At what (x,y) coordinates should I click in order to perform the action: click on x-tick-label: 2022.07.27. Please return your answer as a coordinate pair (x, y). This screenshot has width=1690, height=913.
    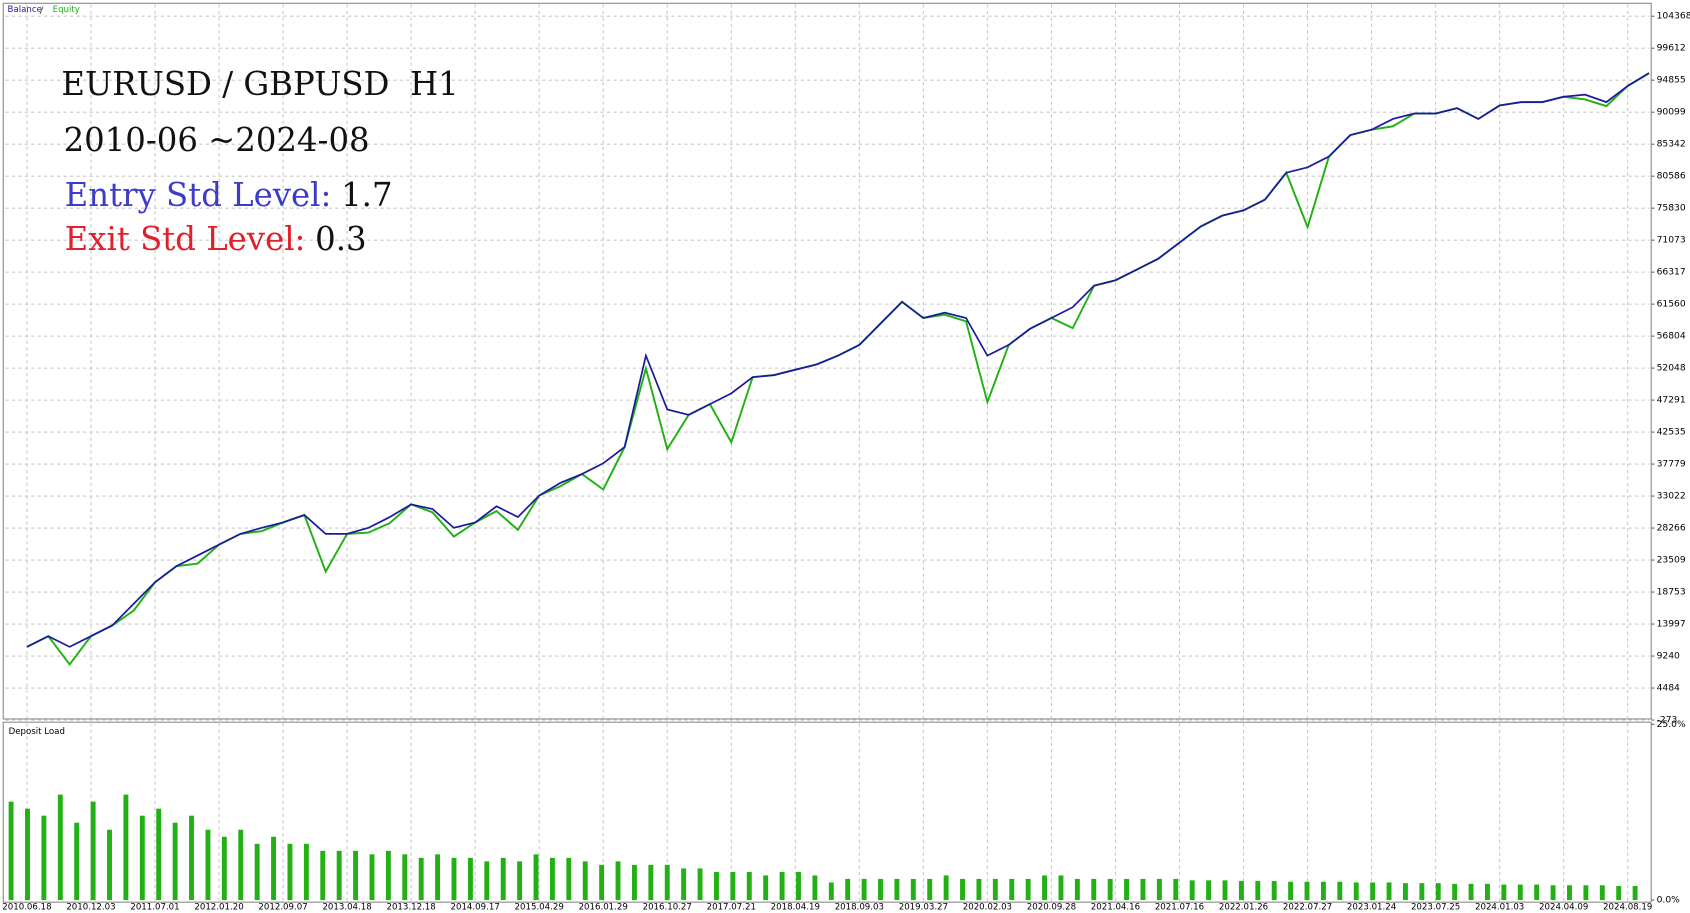
    Looking at the image, I should click on (1307, 908).